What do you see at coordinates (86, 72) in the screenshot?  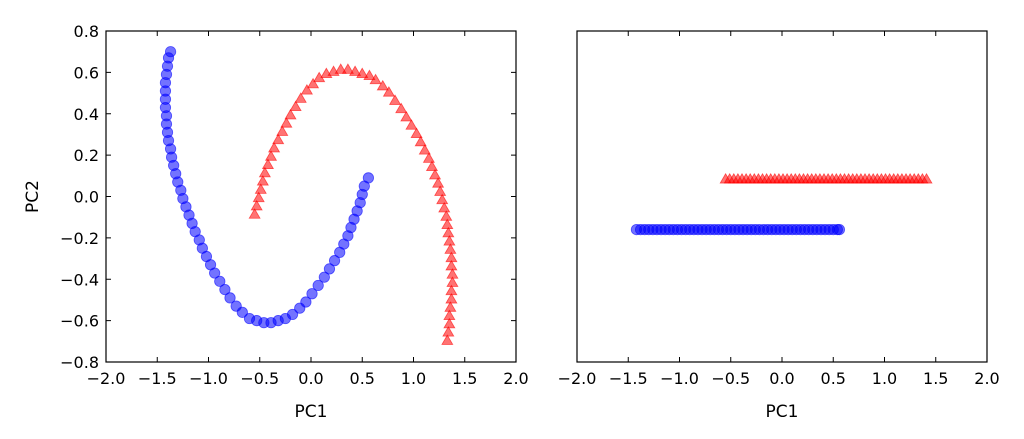 I see `y-tick-label: 0.6` at bounding box center [86, 72].